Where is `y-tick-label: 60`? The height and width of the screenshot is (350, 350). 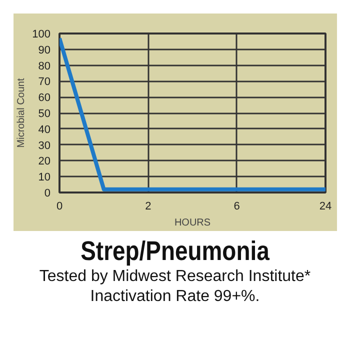
y-tick-label: 60 is located at coordinates (44, 98).